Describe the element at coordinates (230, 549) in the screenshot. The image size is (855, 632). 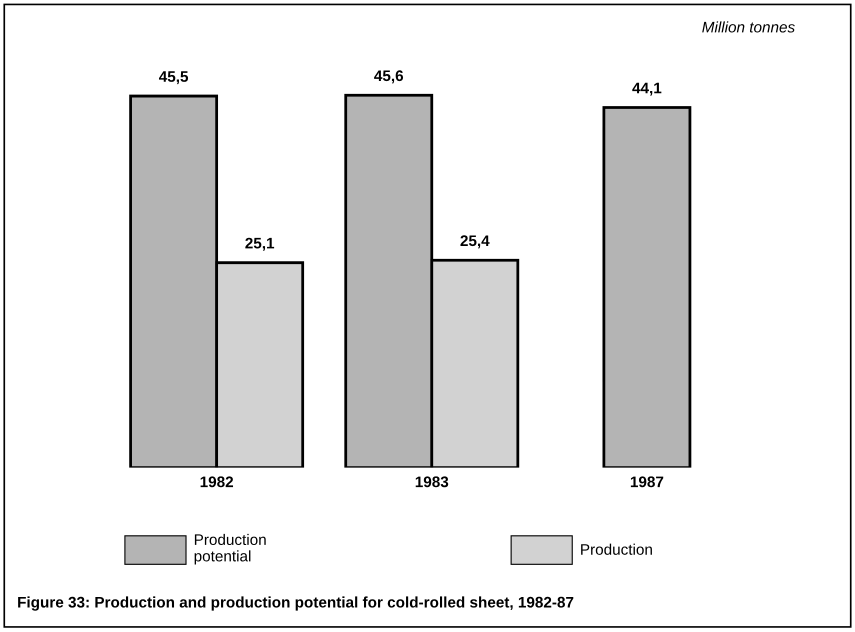
I see `legend-label: Production potential` at that location.